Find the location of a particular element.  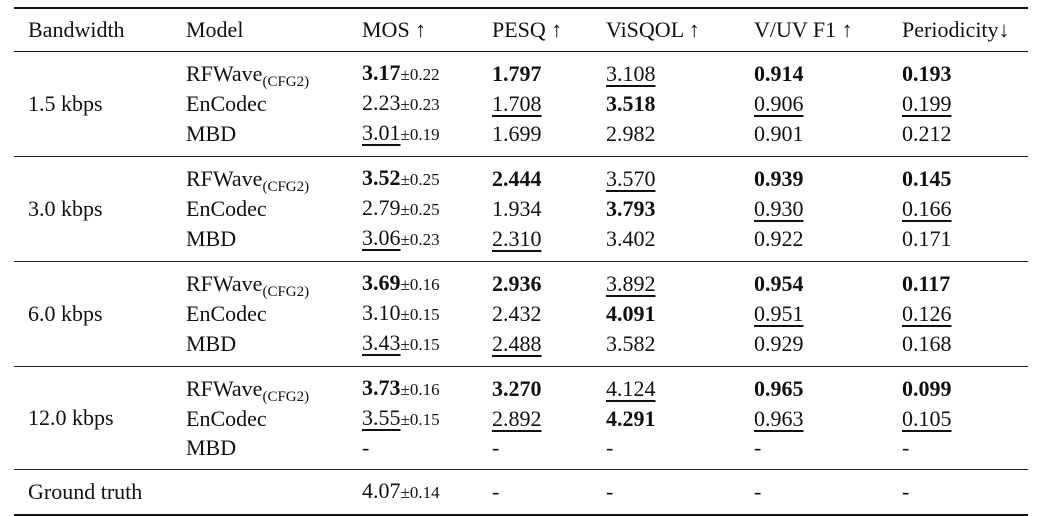

metric-cell: 3.892 is located at coordinates (666, 281).